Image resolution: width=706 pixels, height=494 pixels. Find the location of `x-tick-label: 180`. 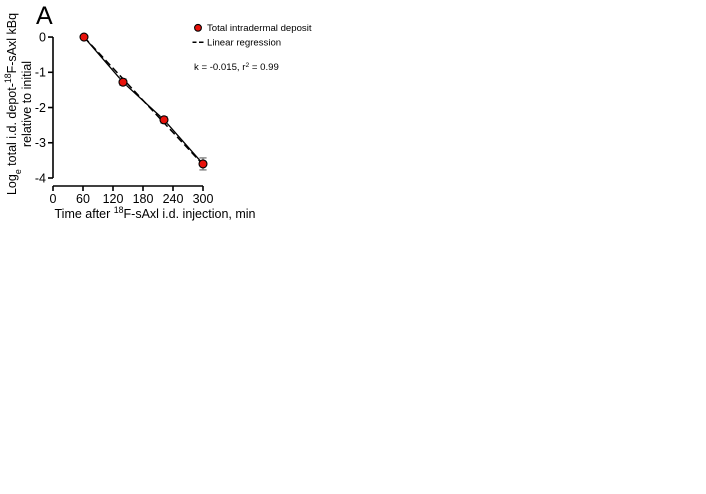

x-tick-label: 180 is located at coordinates (143, 199).